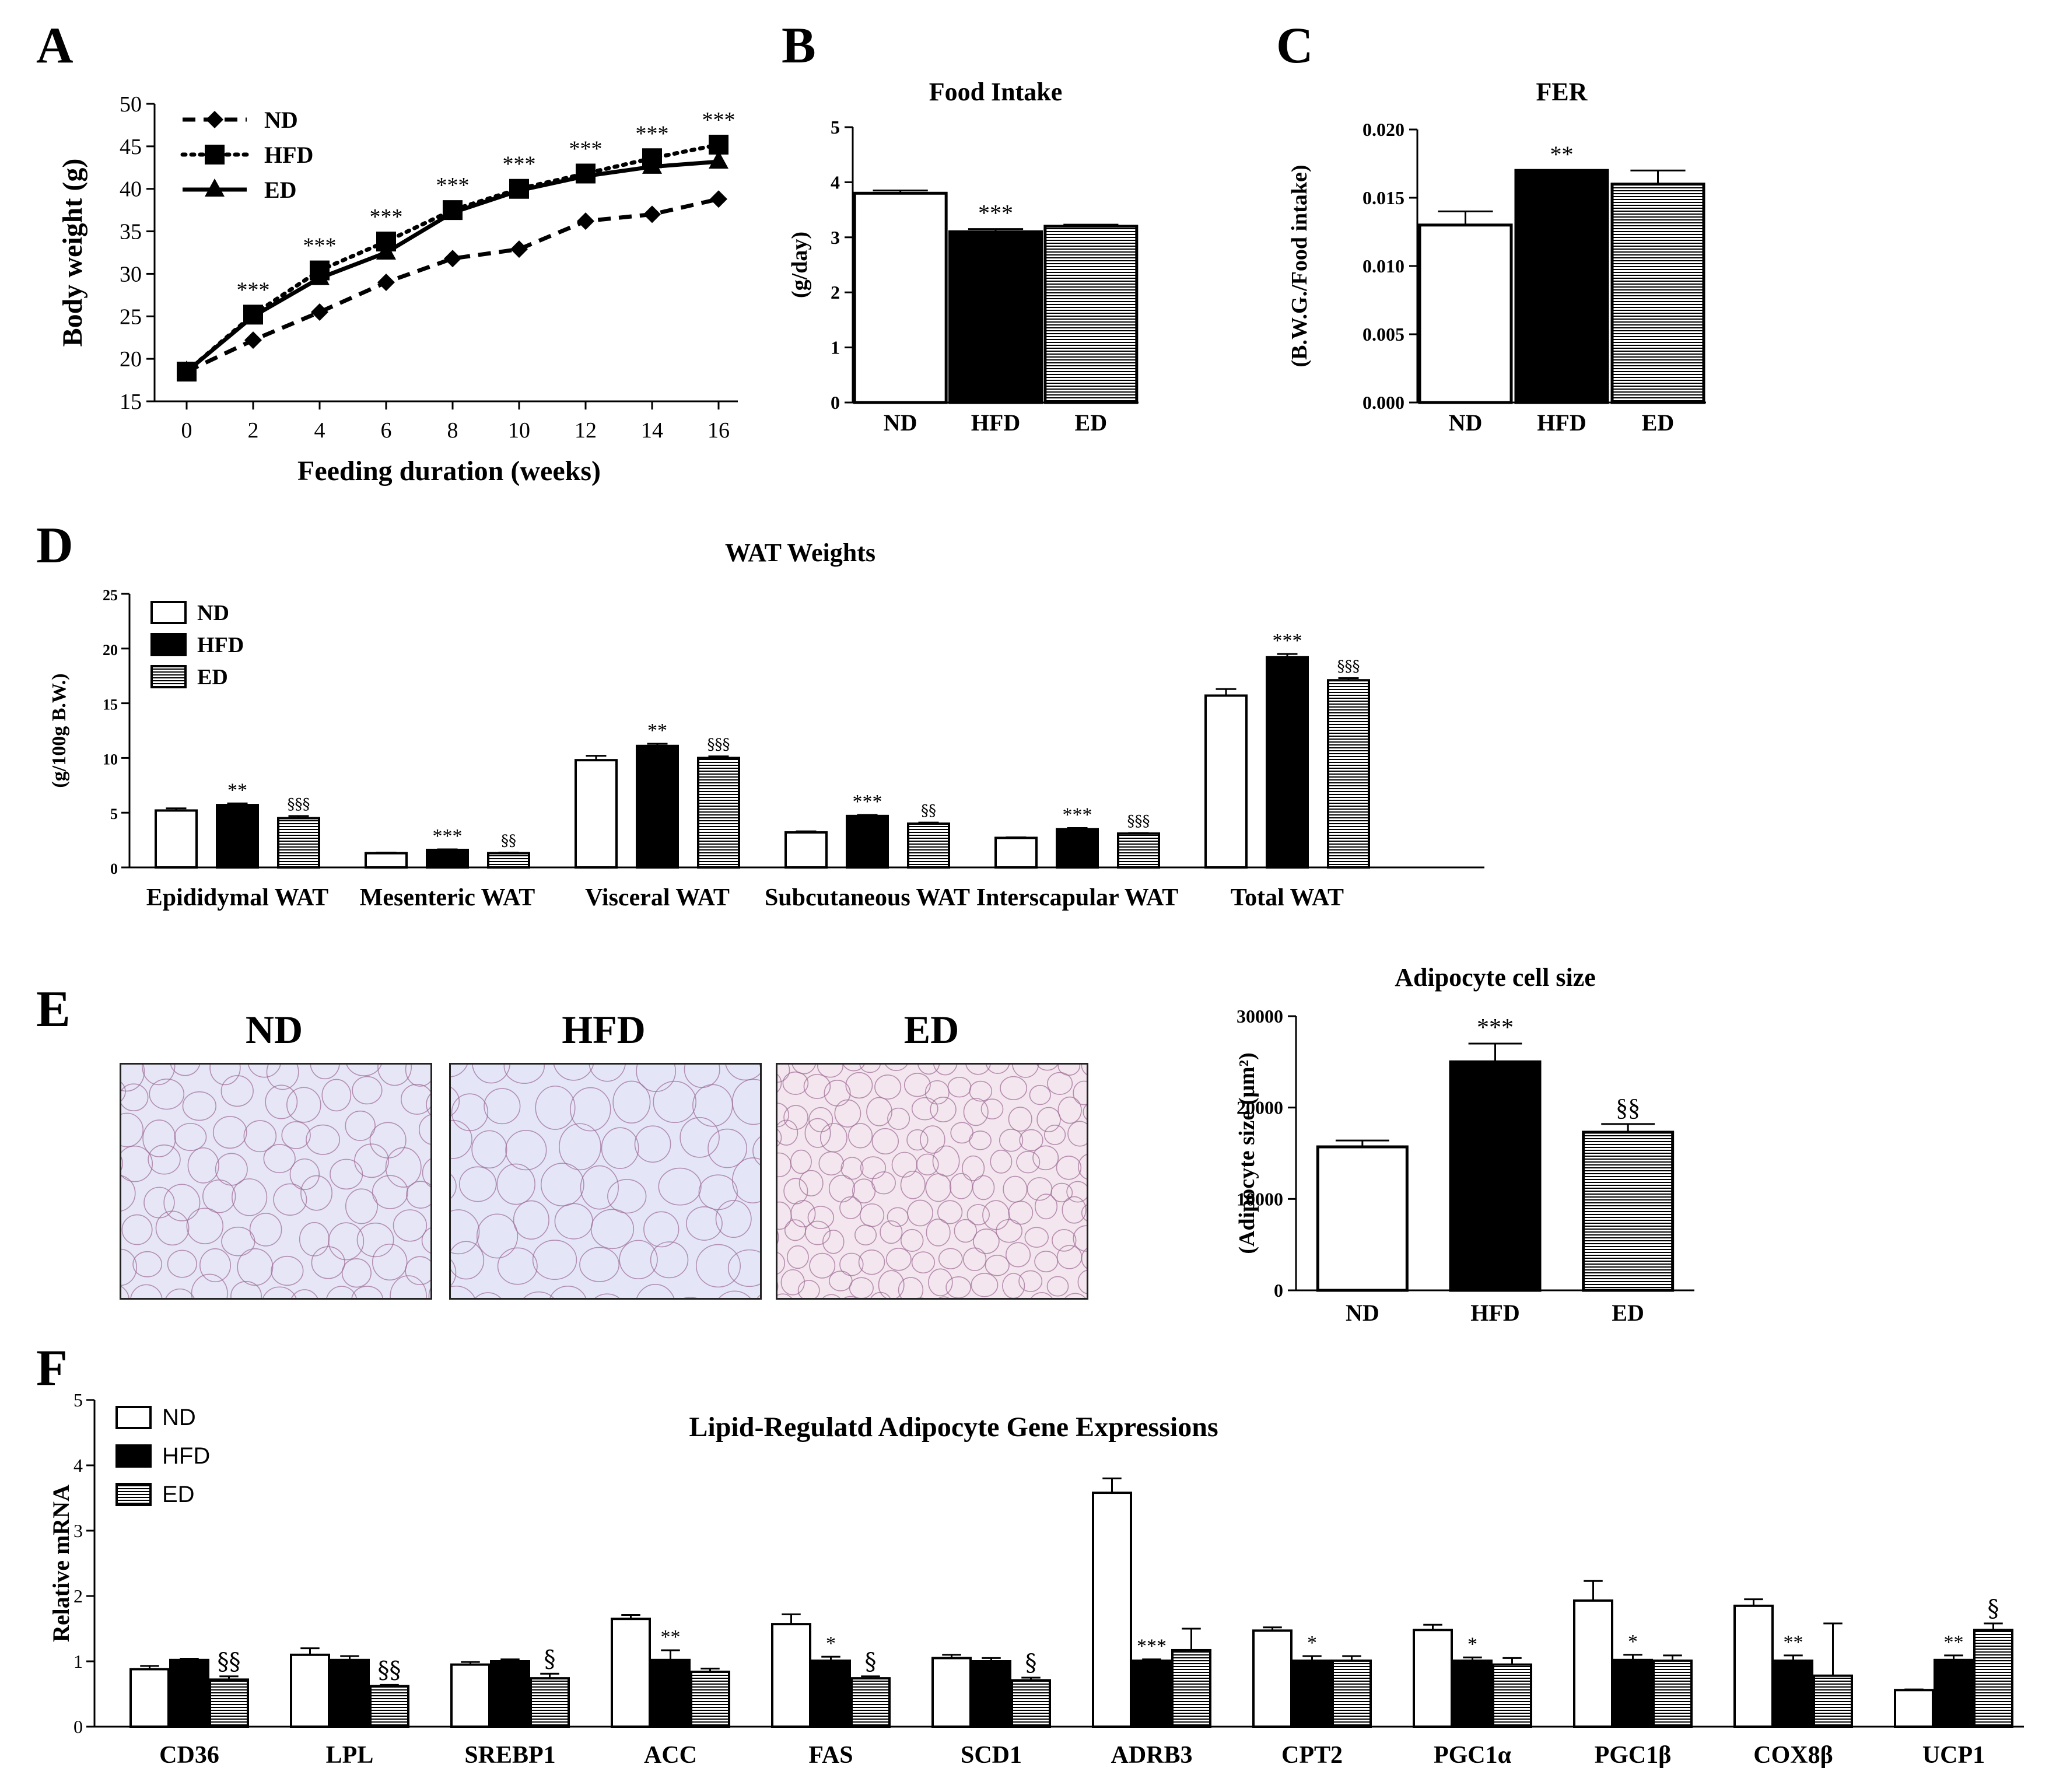 The width and height of the screenshot is (2049, 1792). What do you see at coordinates (1260, 1016) in the screenshot?
I see `chart-e-y-tick-label: 30000` at bounding box center [1260, 1016].